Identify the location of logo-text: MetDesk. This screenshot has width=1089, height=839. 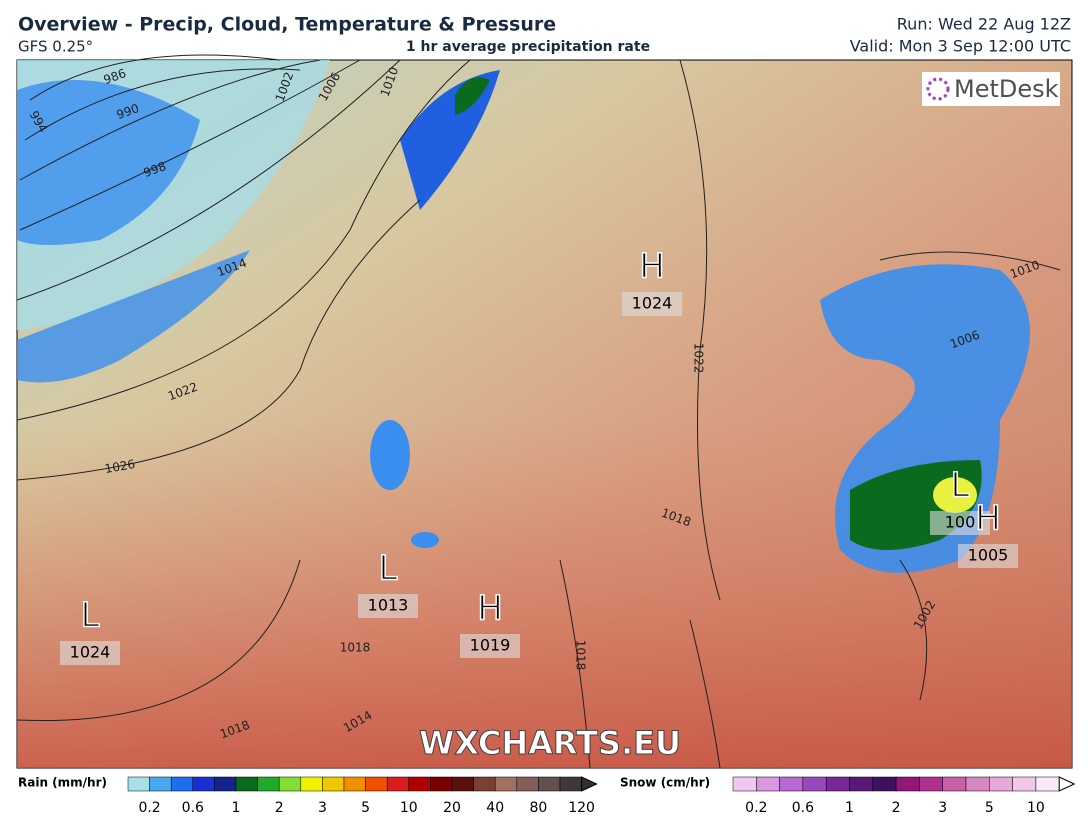
(1006, 89).